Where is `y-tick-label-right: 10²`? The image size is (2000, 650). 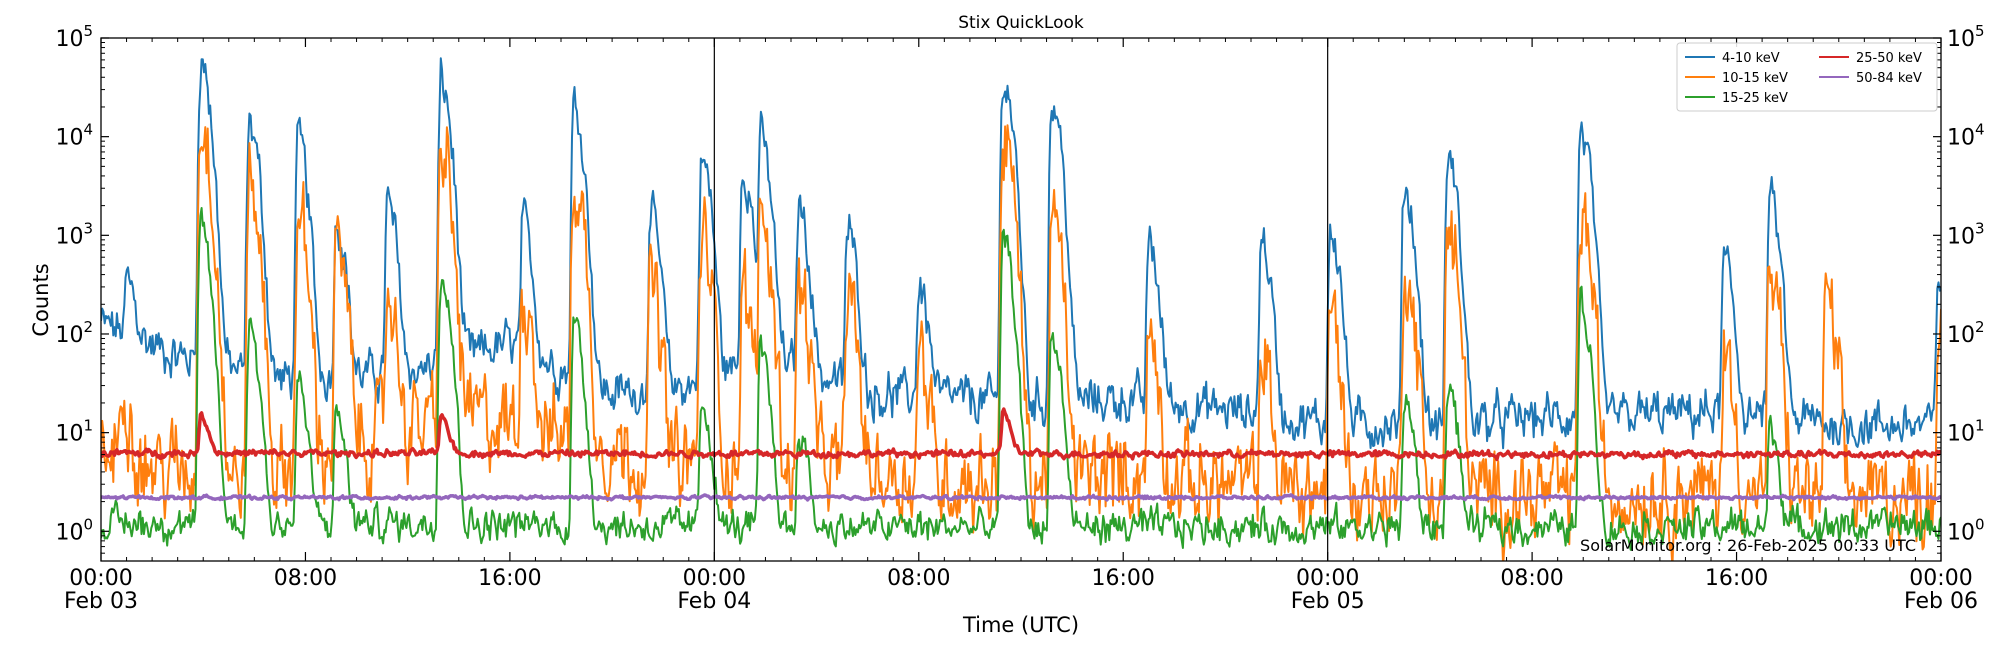
y-tick-label-right: 10² is located at coordinates (1966, 333).